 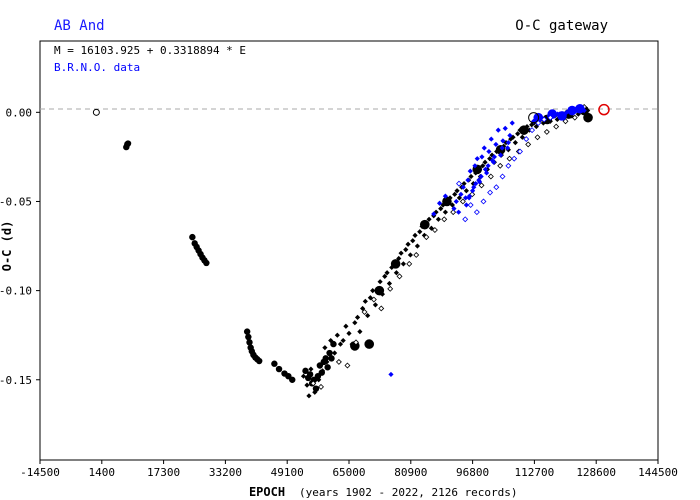 I want to click on x-axis-label: EPOCH, so click(x=267, y=492).